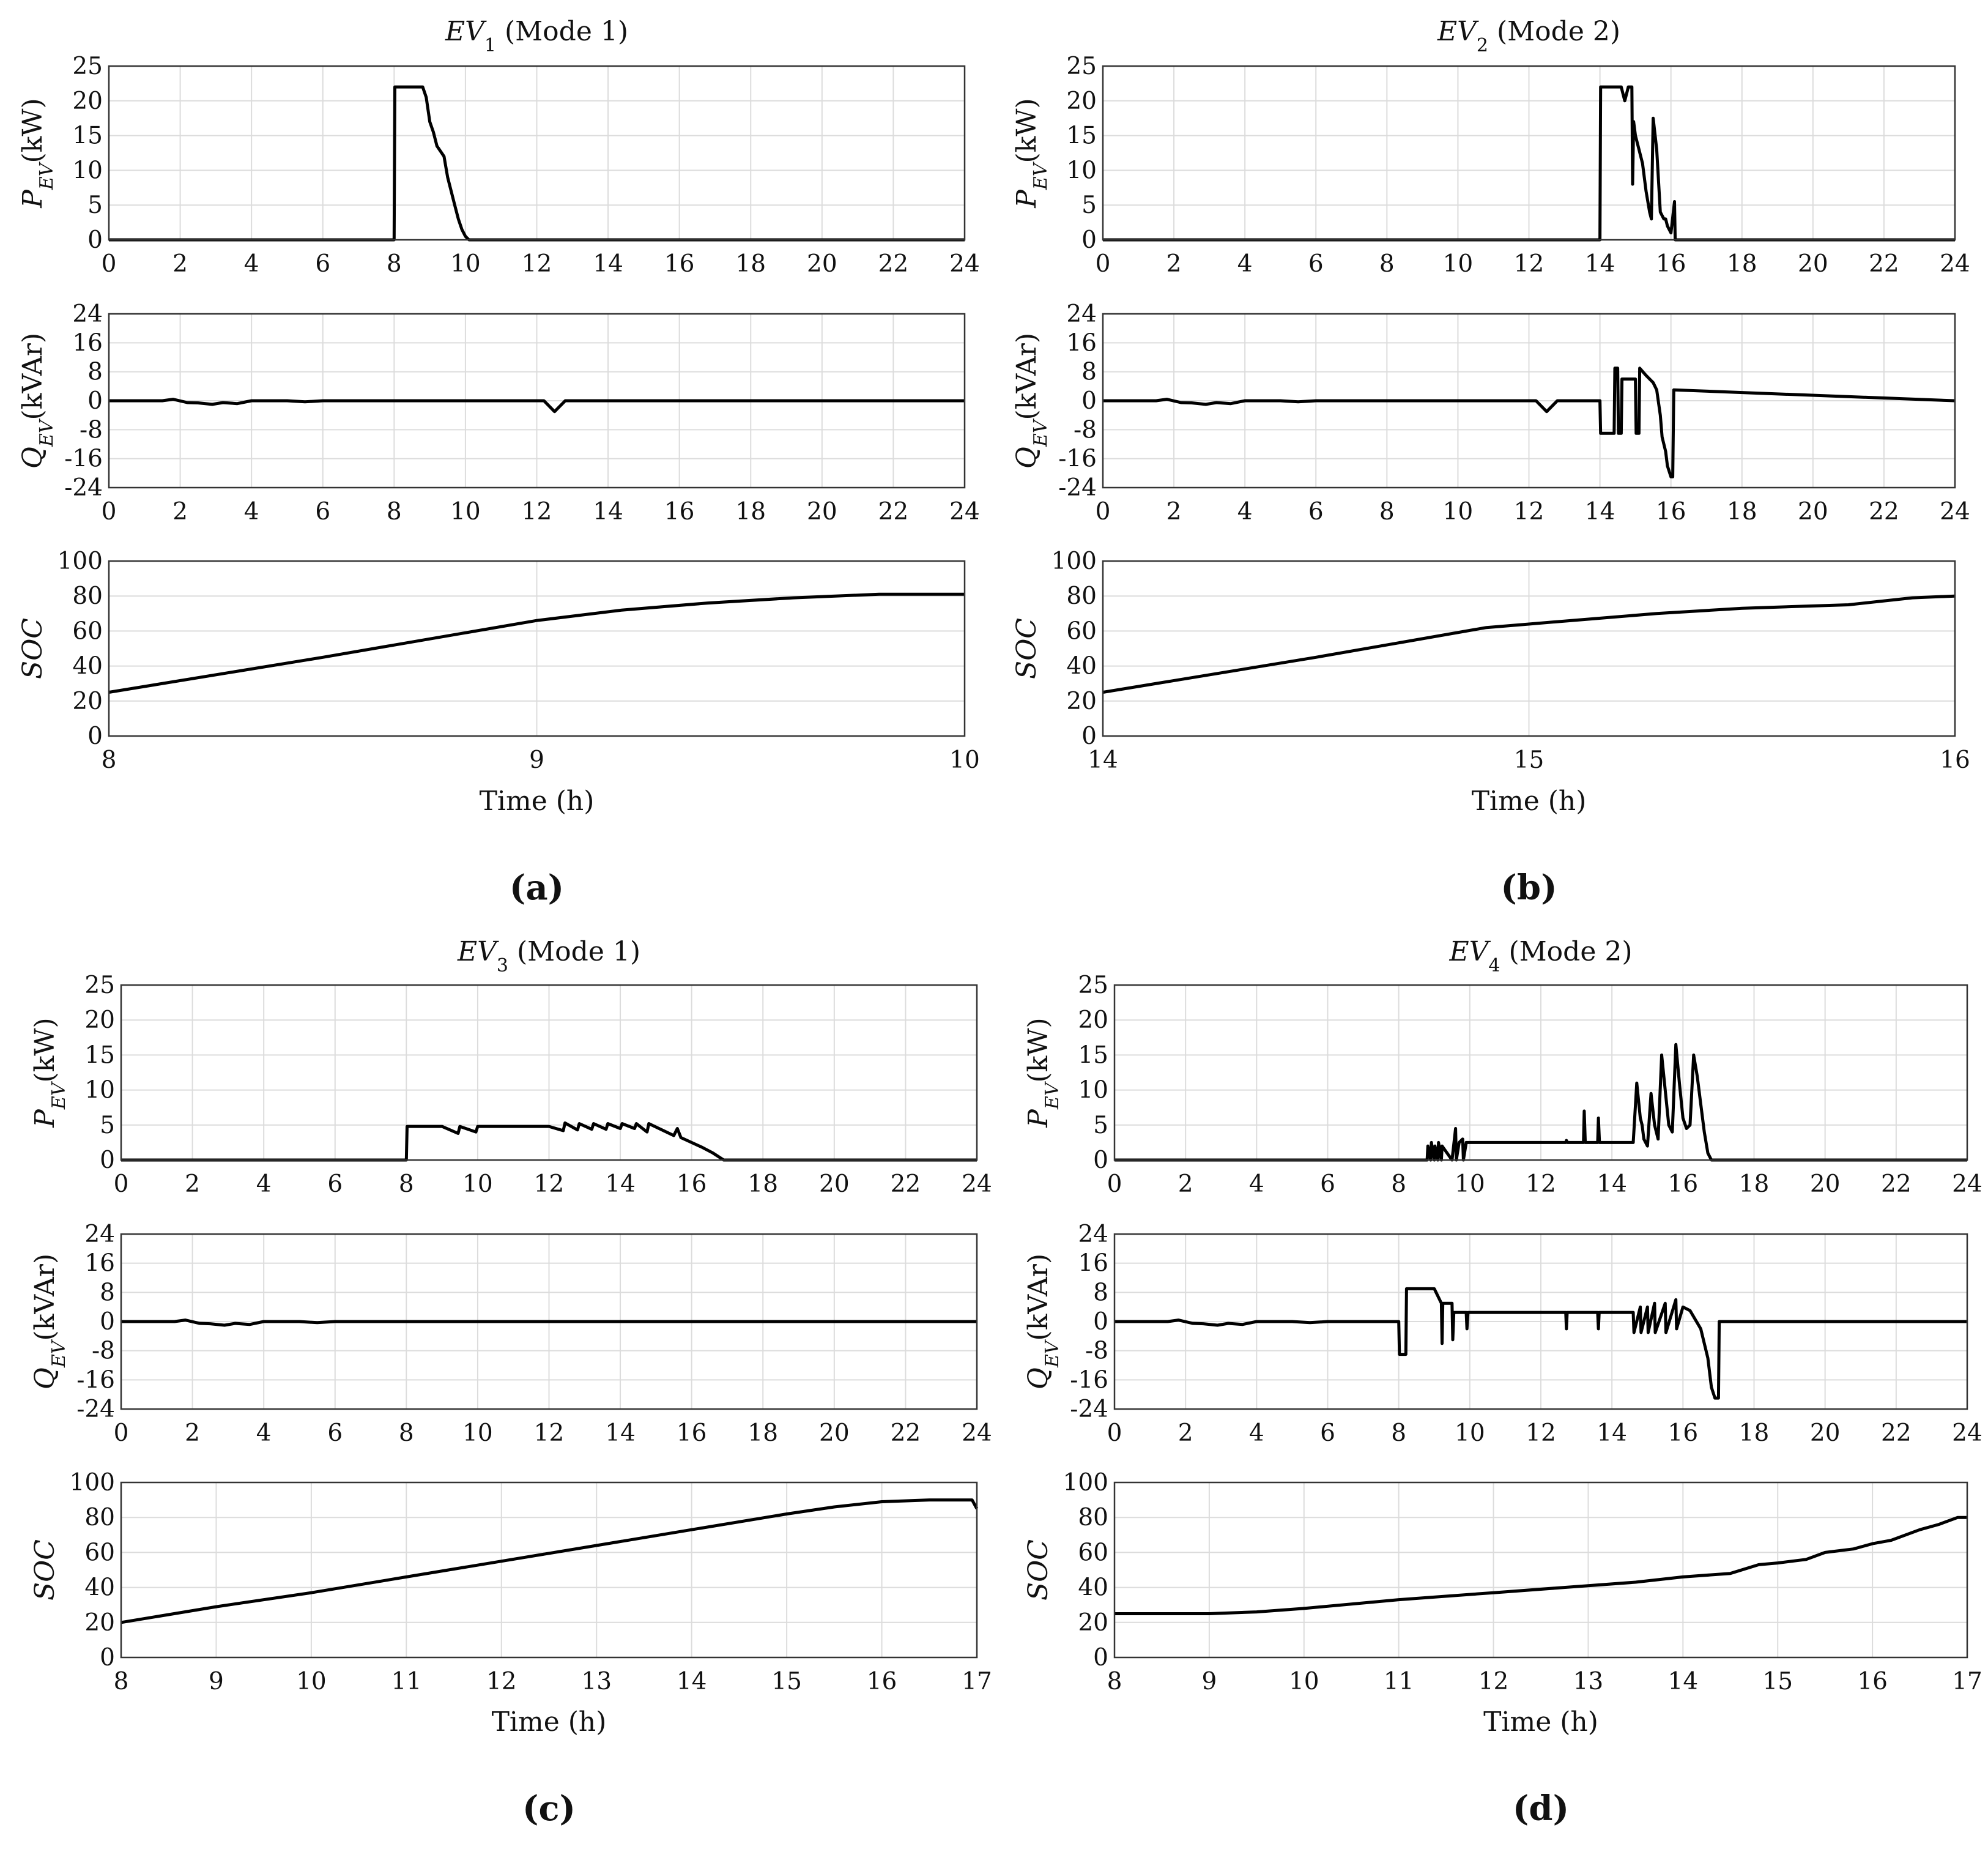 This screenshot has height=1852, width=1988. What do you see at coordinates (103, 1351) in the screenshot?
I see `y-tick-label: -8` at bounding box center [103, 1351].